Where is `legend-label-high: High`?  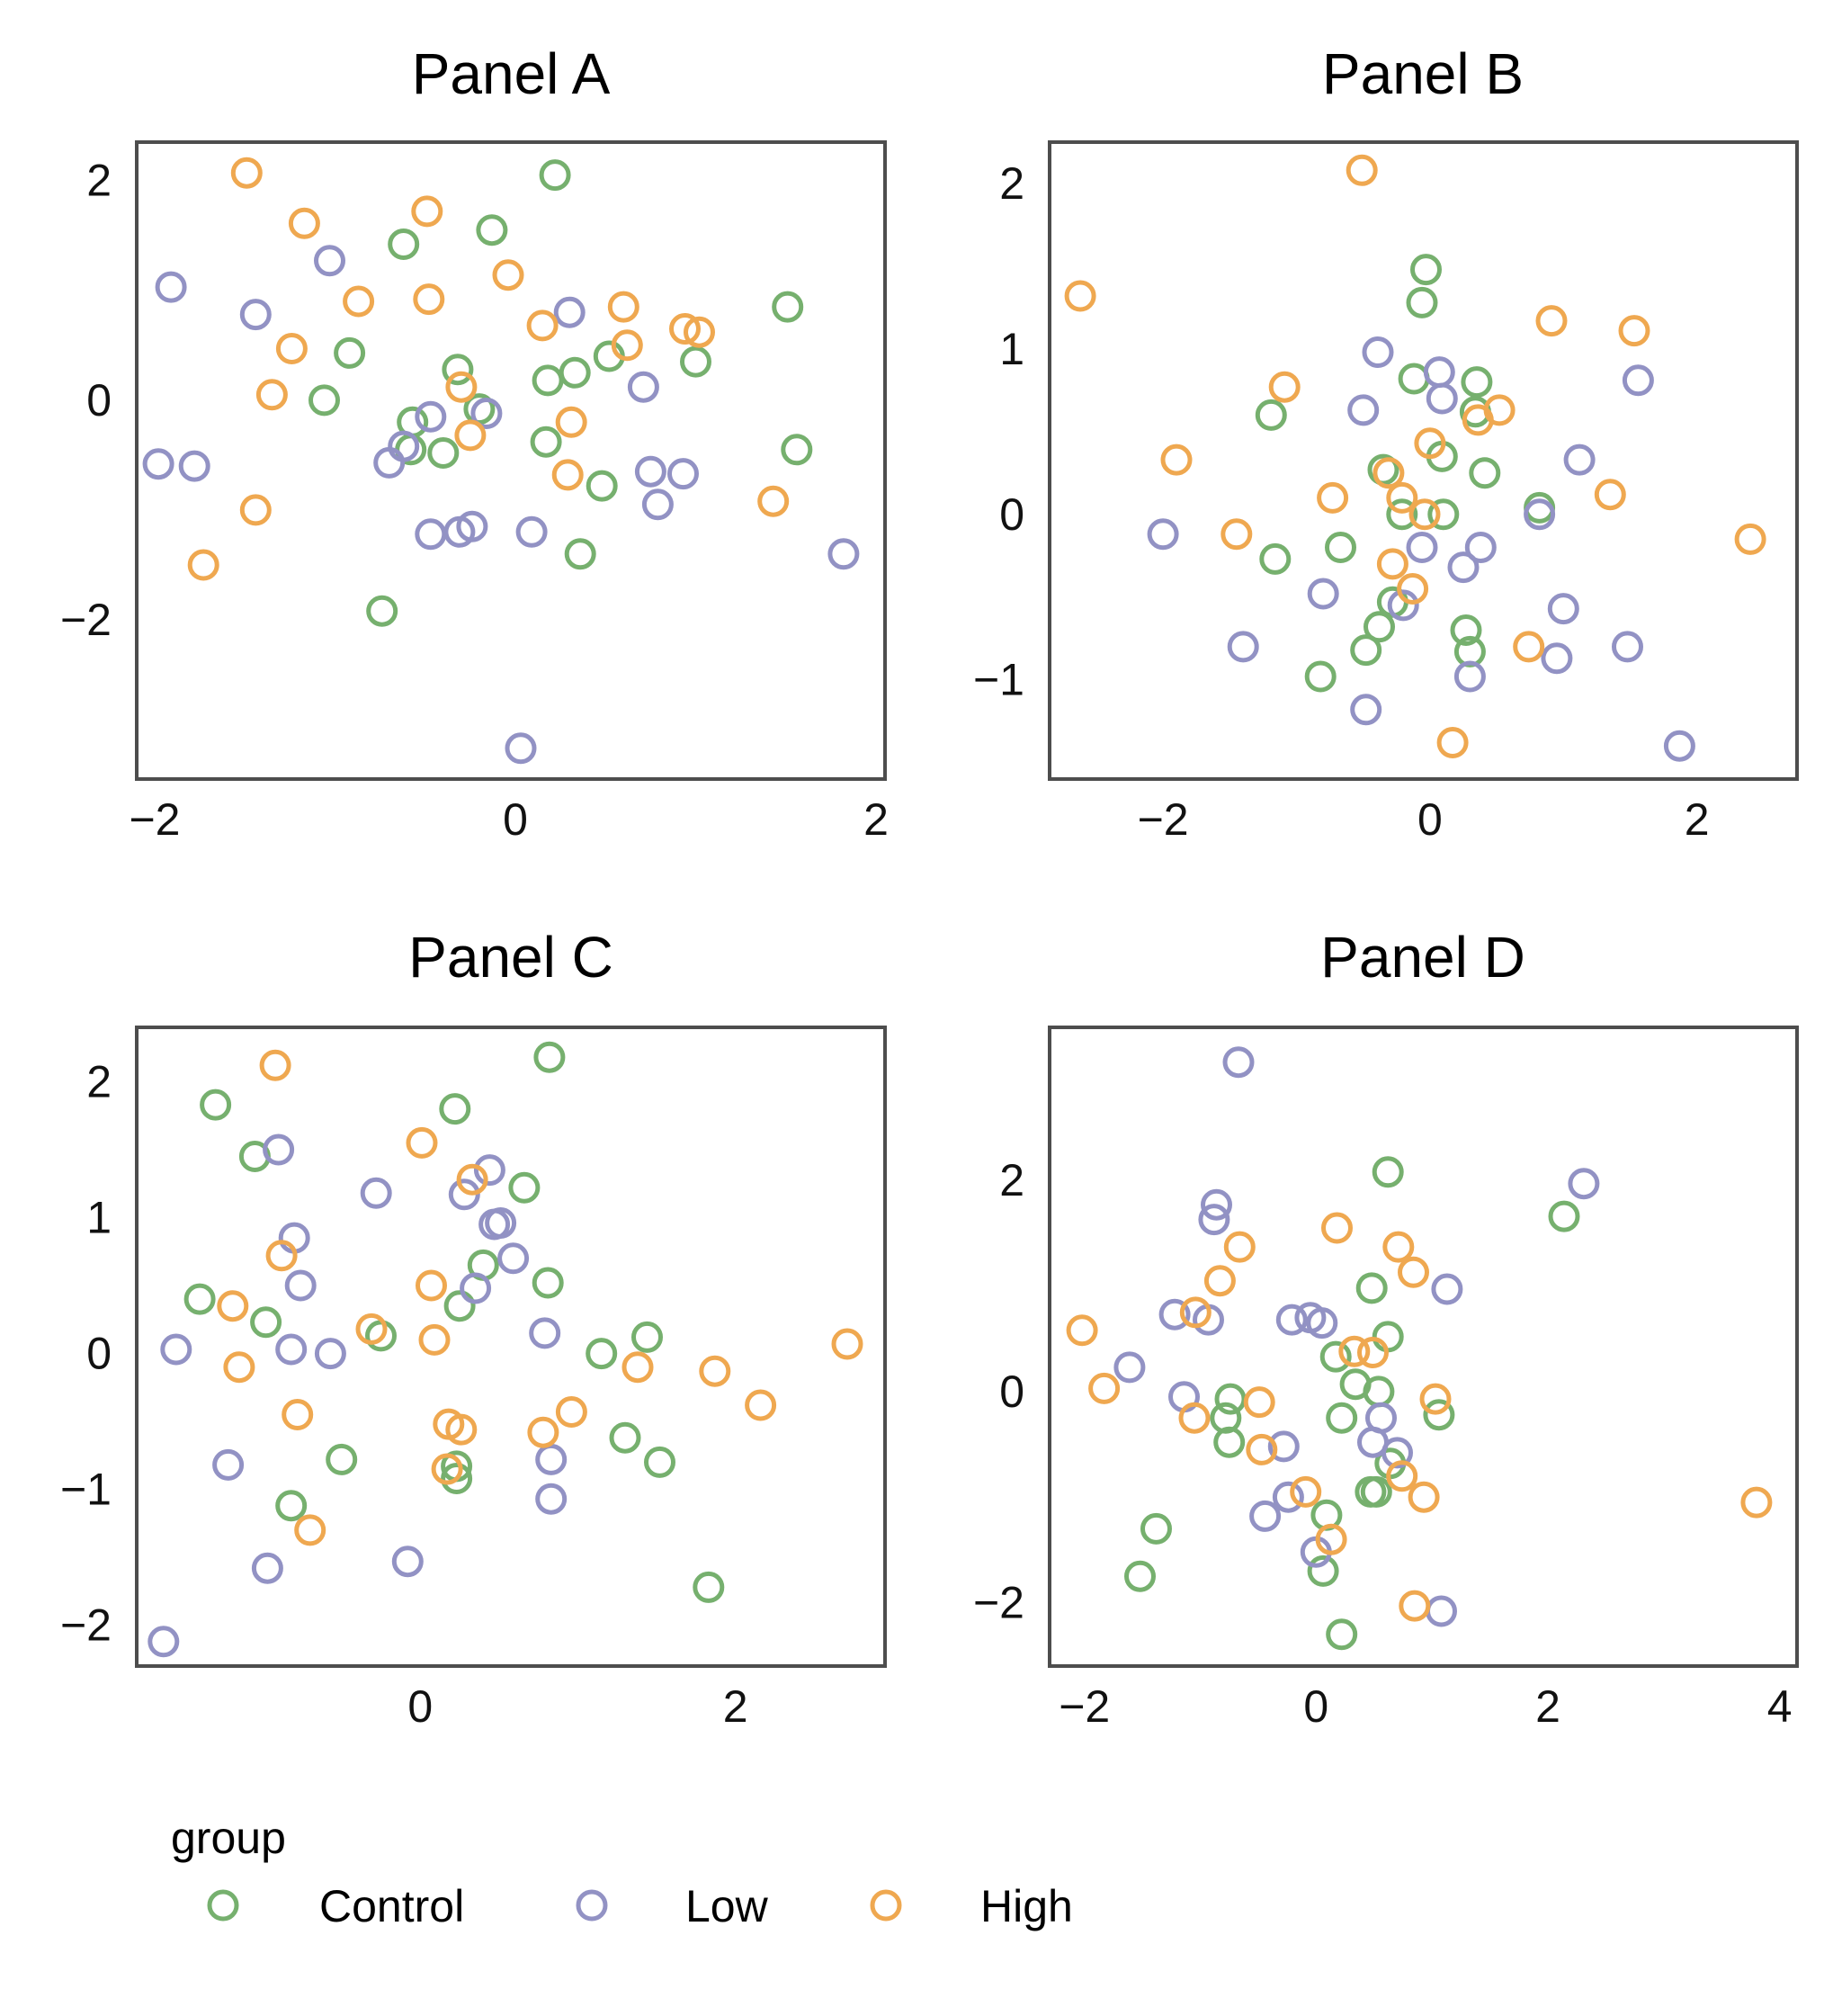 legend-label-high: High is located at coordinates (1026, 1906).